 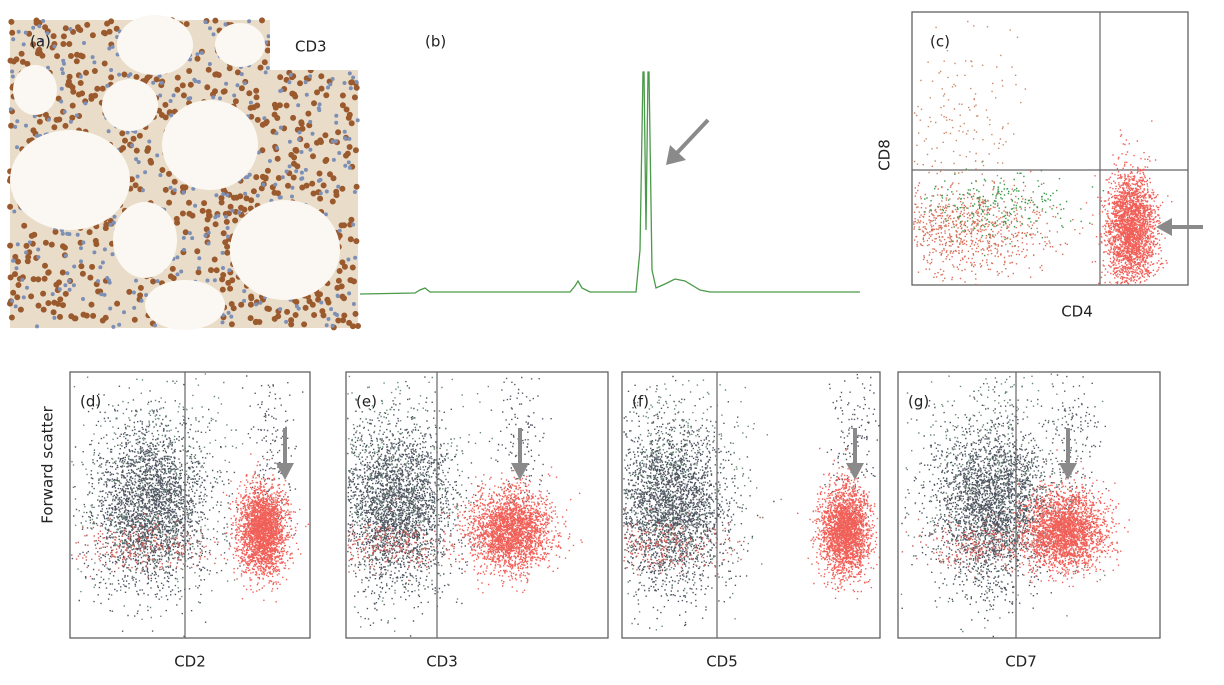 What do you see at coordinates (190, 662) in the screenshot?
I see `x-axis-label: CD2` at bounding box center [190, 662].